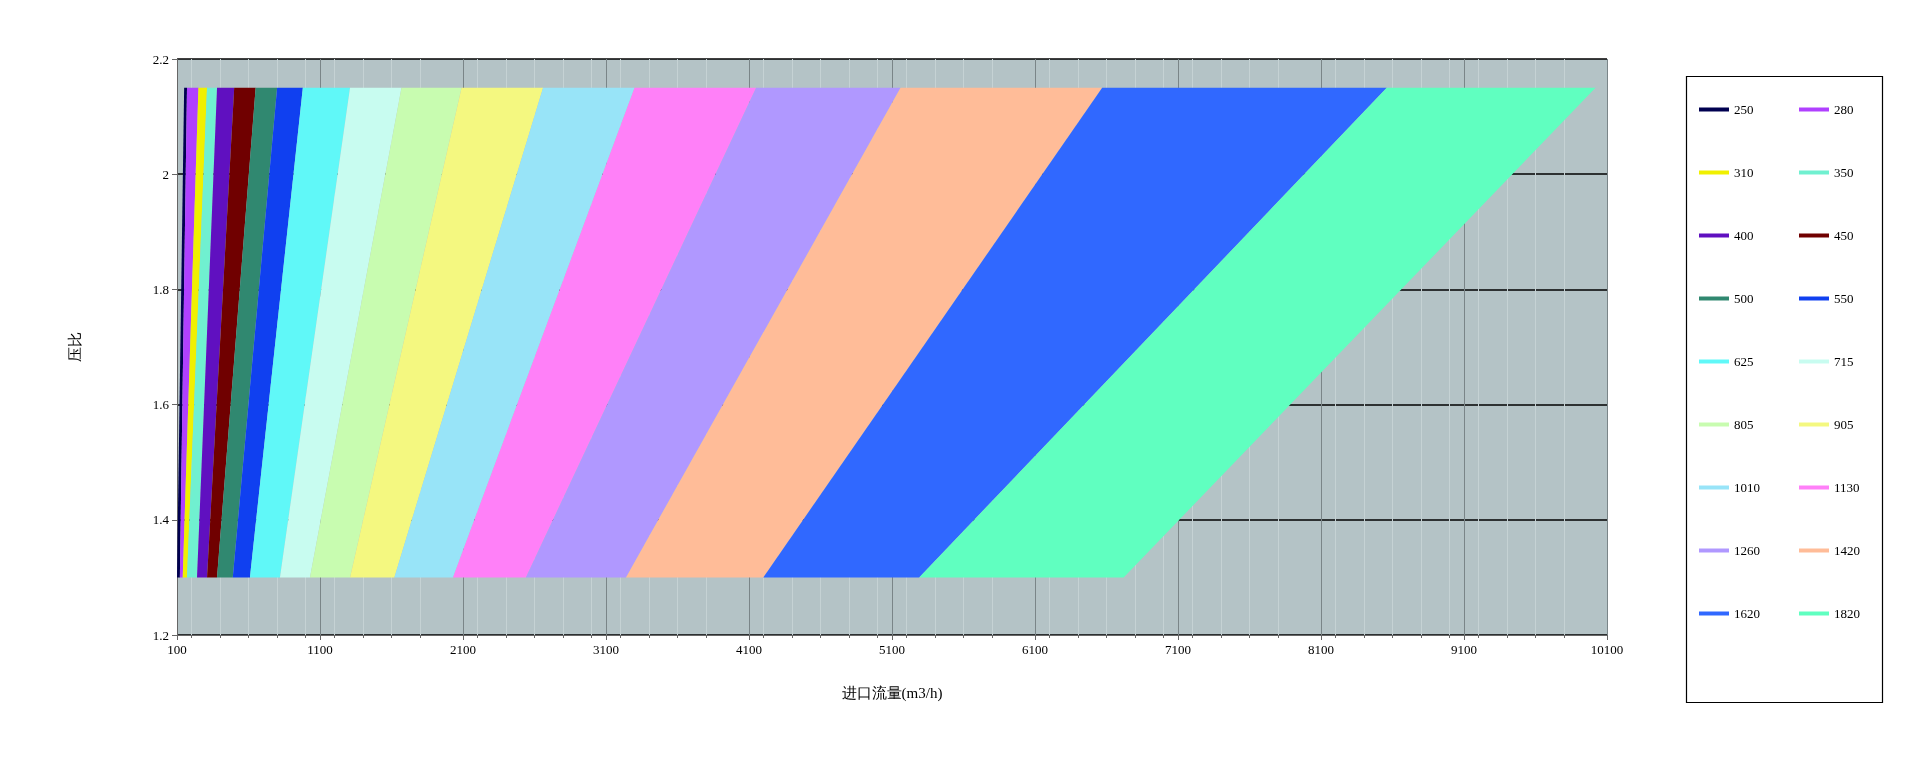 This screenshot has height=777, width=1913. What do you see at coordinates (1035, 649) in the screenshot?
I see `x-tick-label: 6100` at bounding box center [1035, 649].